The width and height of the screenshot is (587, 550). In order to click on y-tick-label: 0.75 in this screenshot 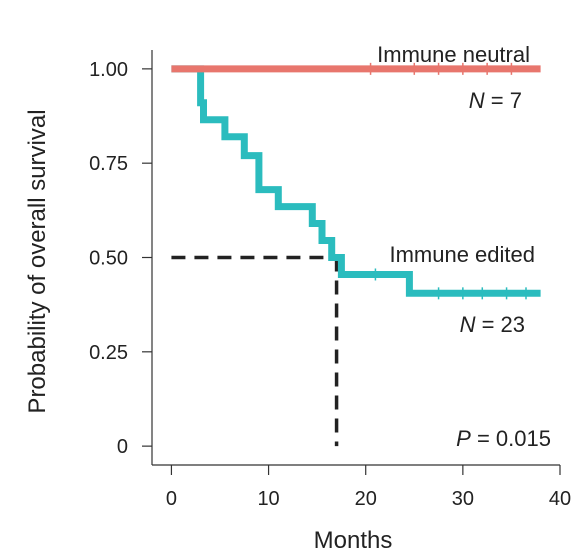, I will do `click(108, 164)`.